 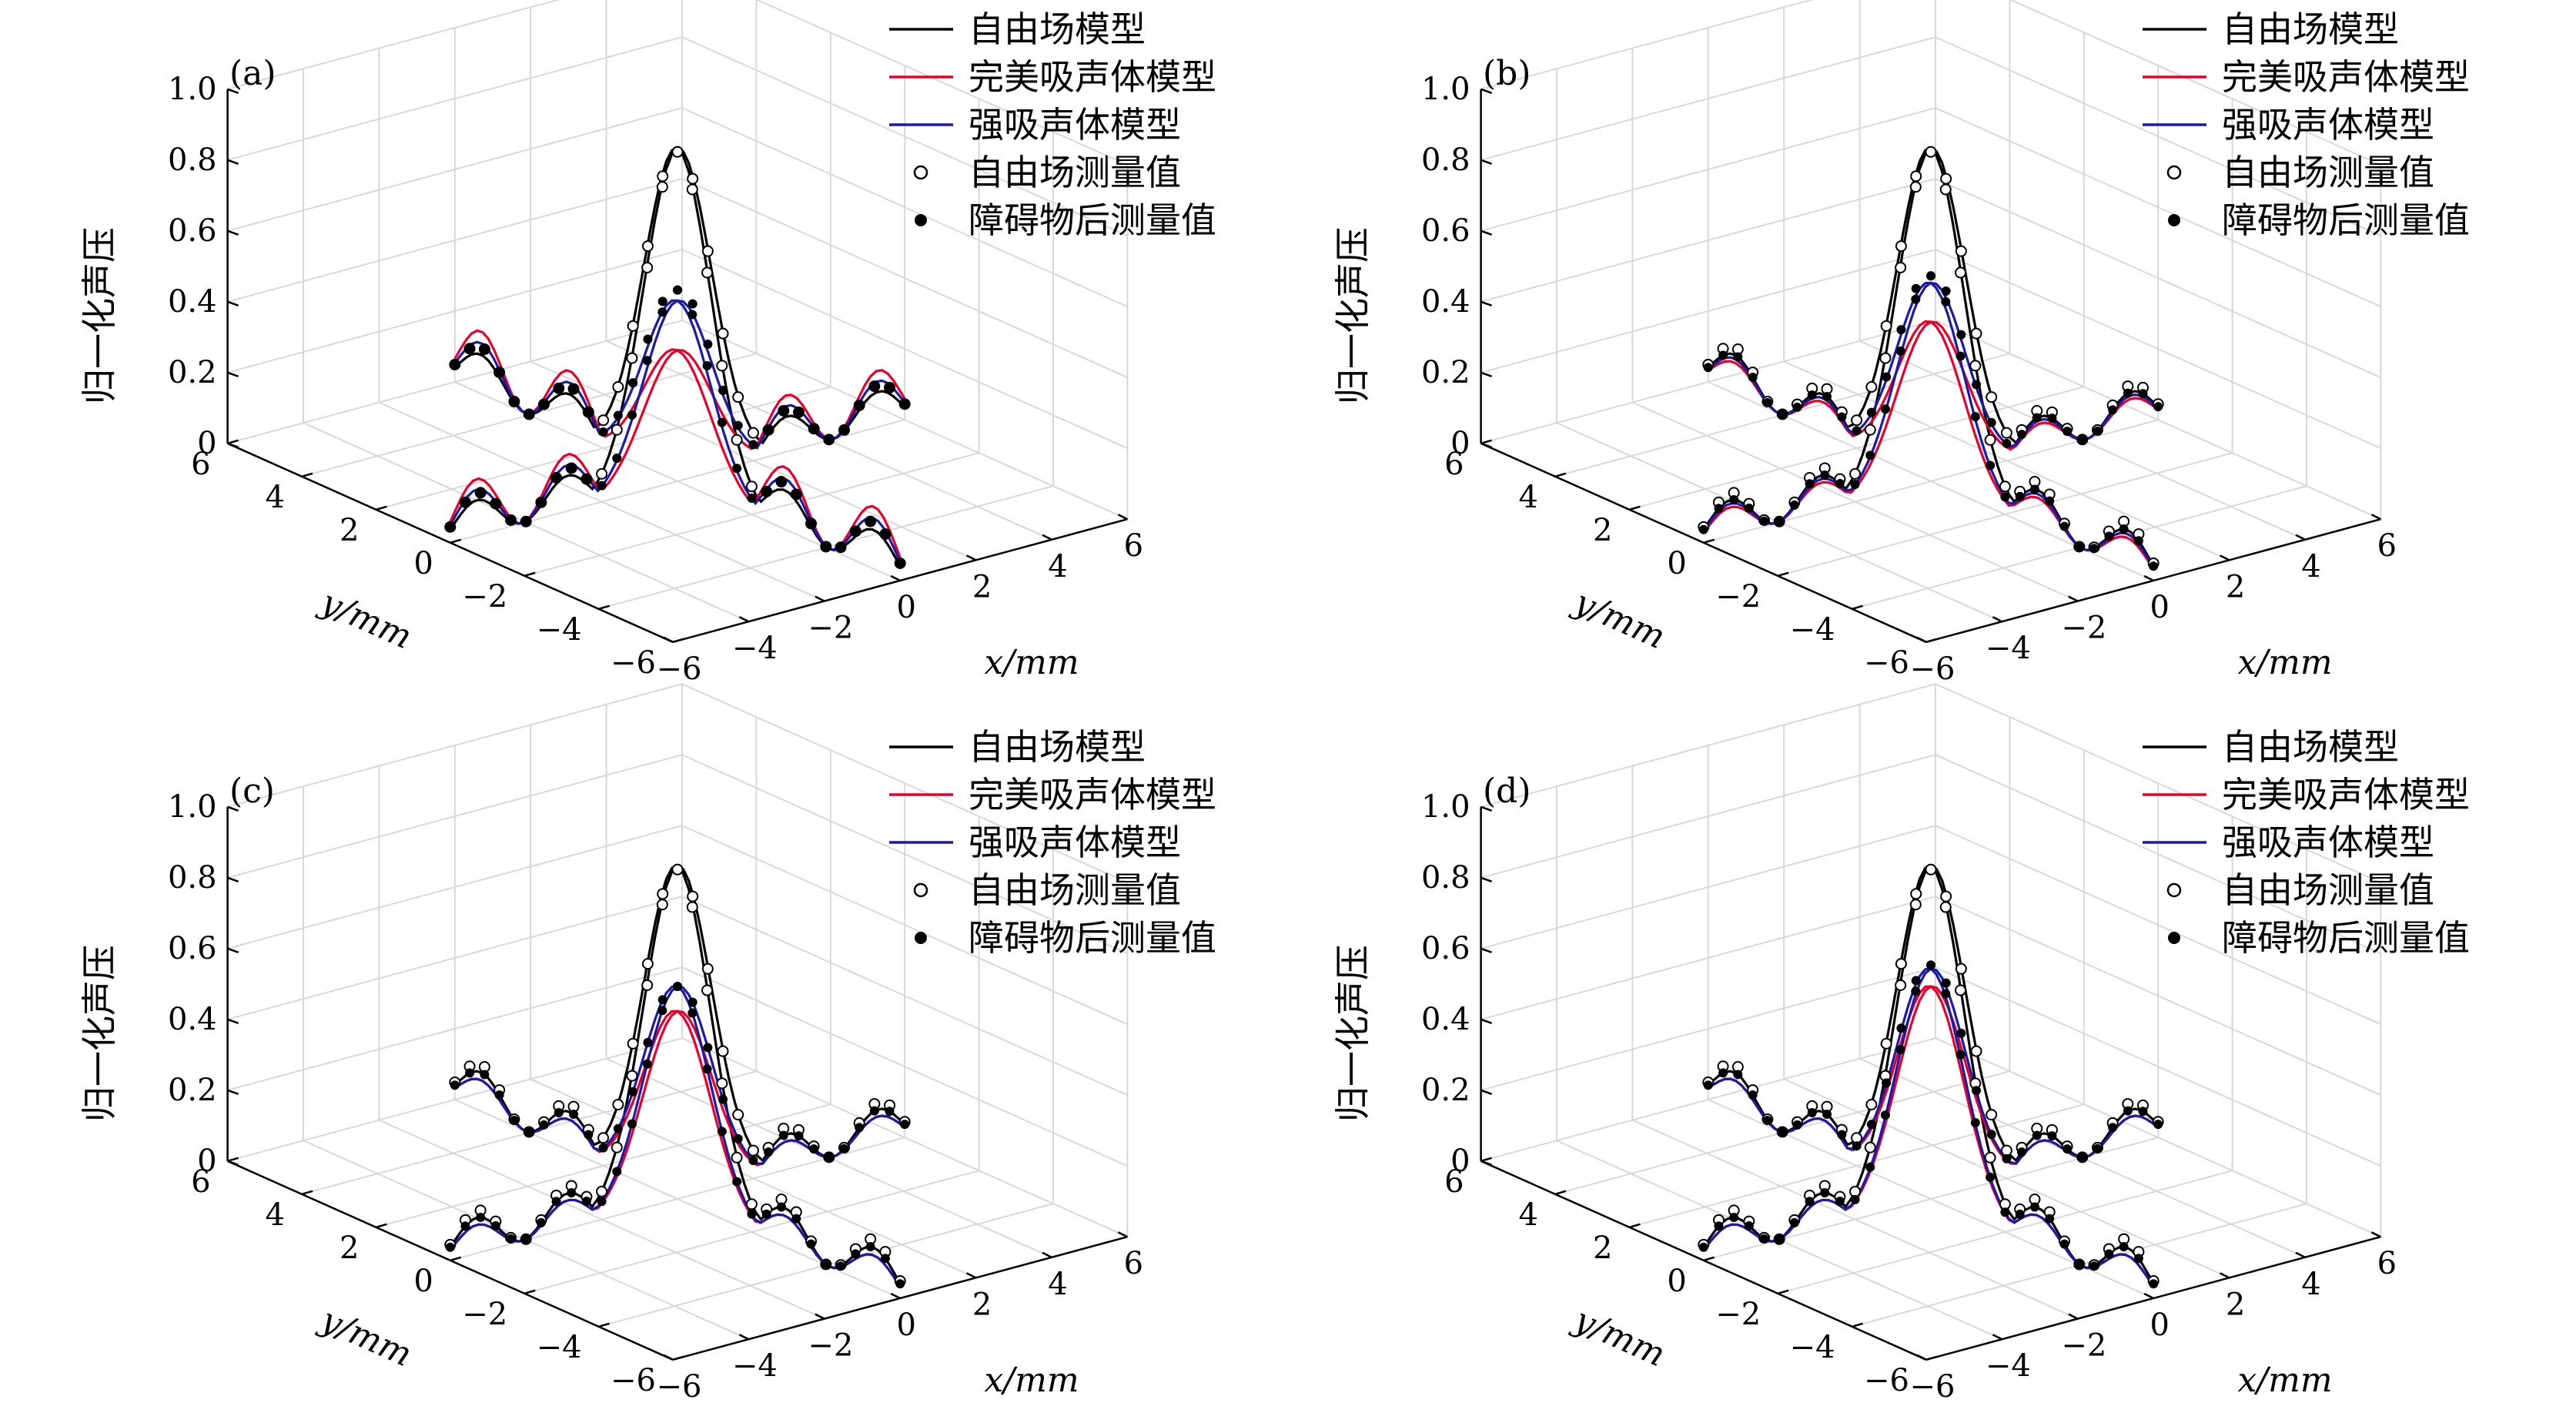 I want to click on z-tick-label: 0, so click(x=1460, y=1161).